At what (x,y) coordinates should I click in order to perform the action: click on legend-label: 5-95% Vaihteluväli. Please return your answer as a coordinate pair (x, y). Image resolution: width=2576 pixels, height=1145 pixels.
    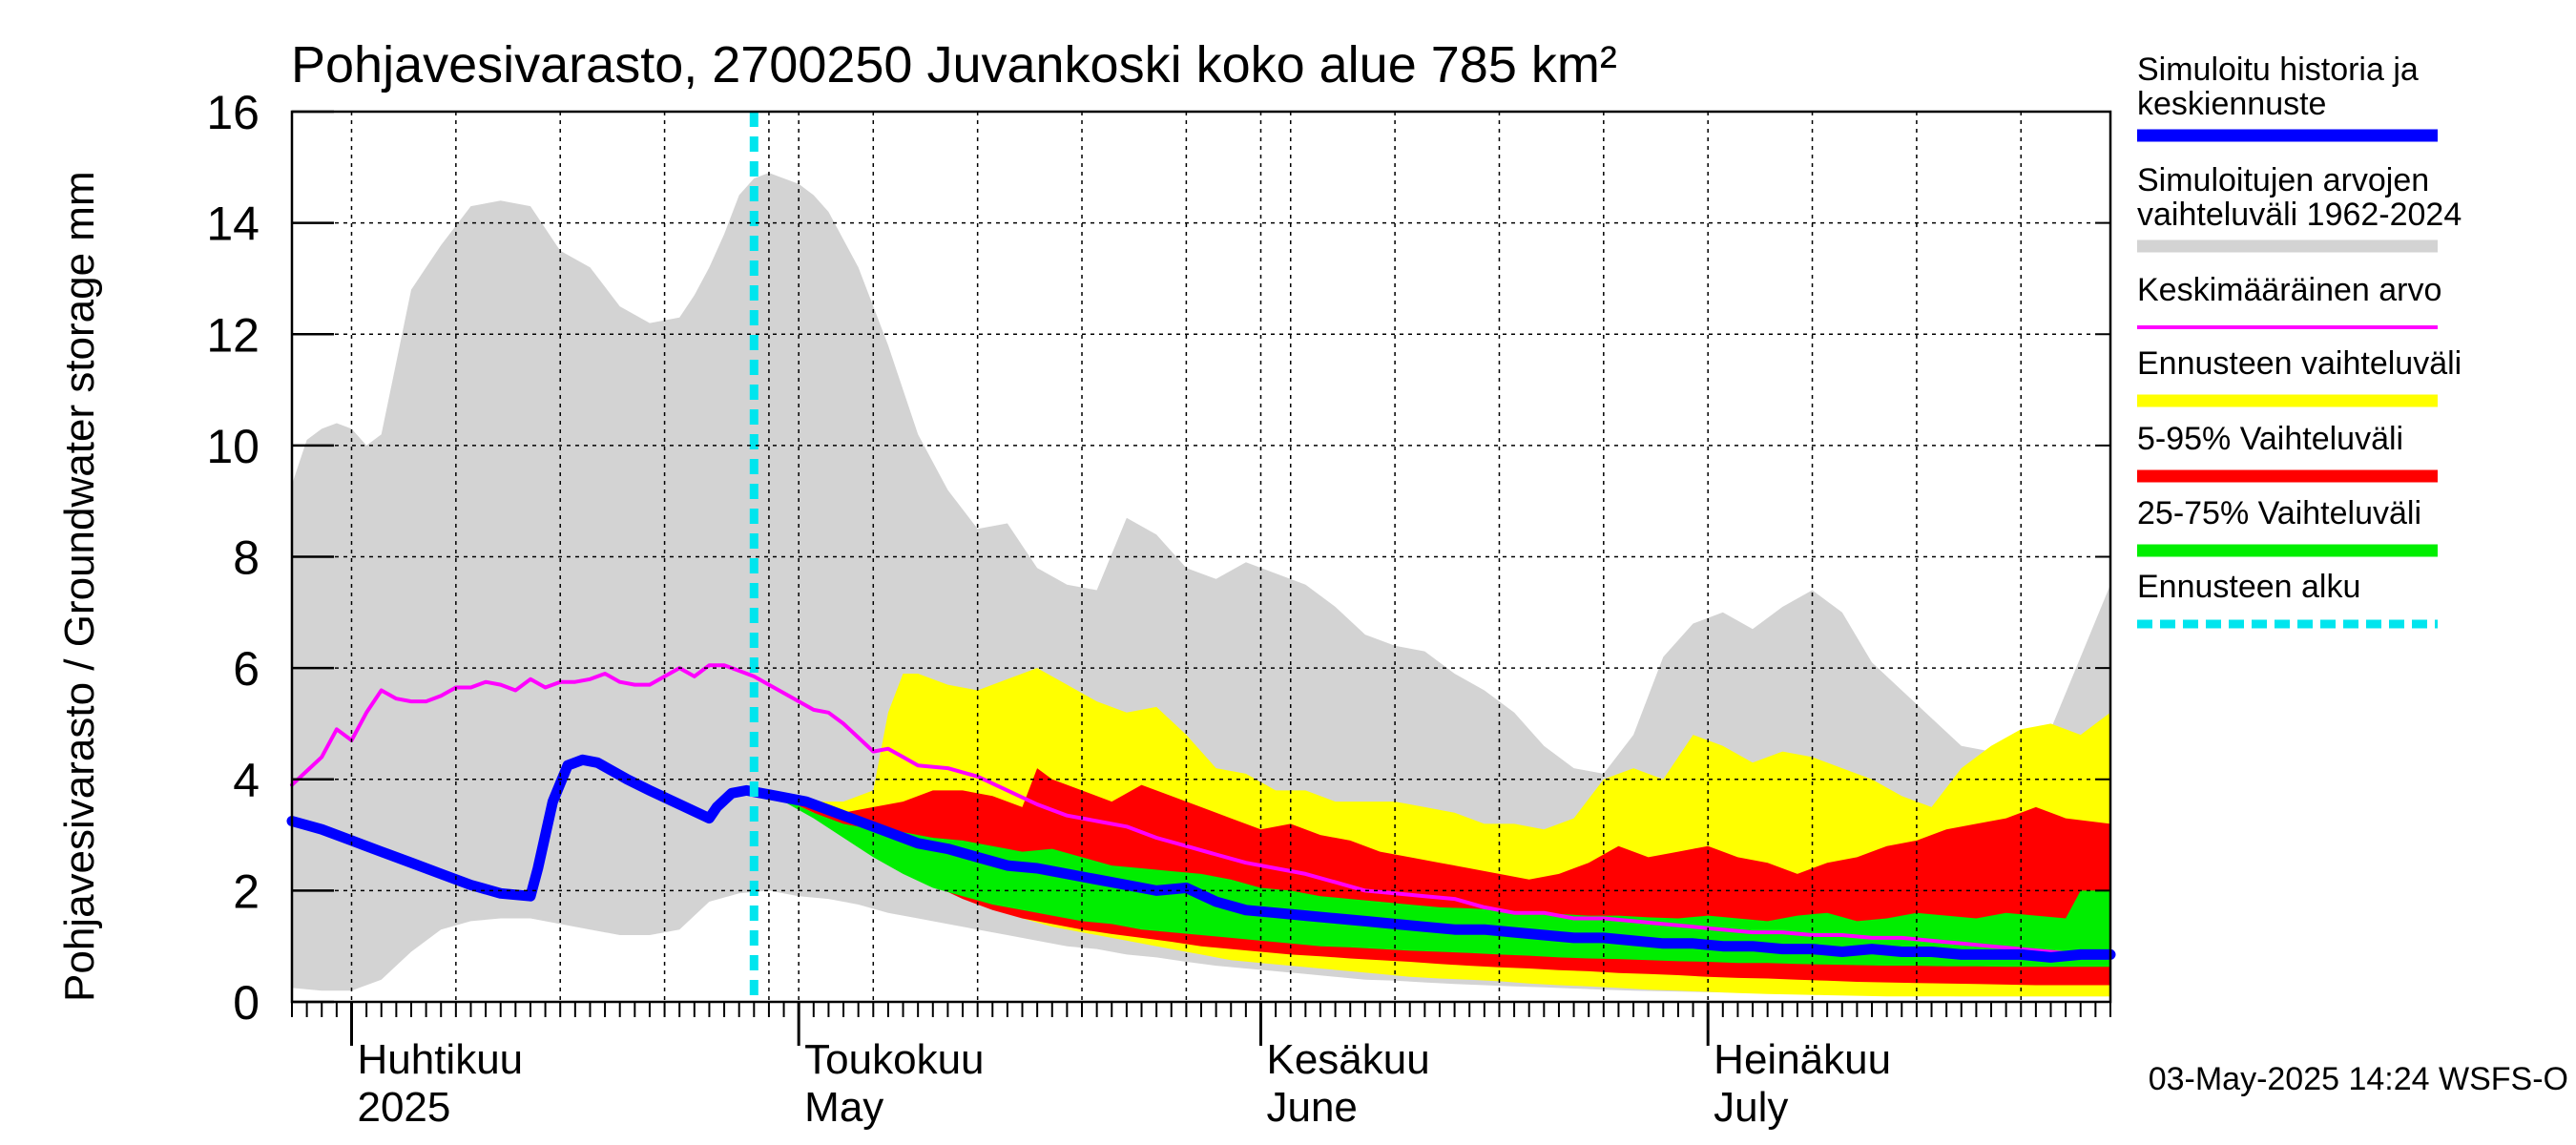
    Looking at the image, I should click on (2270, 439).